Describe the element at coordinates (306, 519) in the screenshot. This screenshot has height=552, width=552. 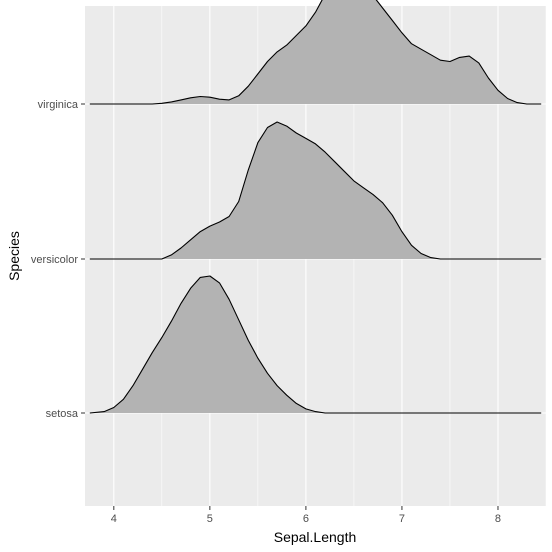
I see `x-tick-label-6: 6` at that location.